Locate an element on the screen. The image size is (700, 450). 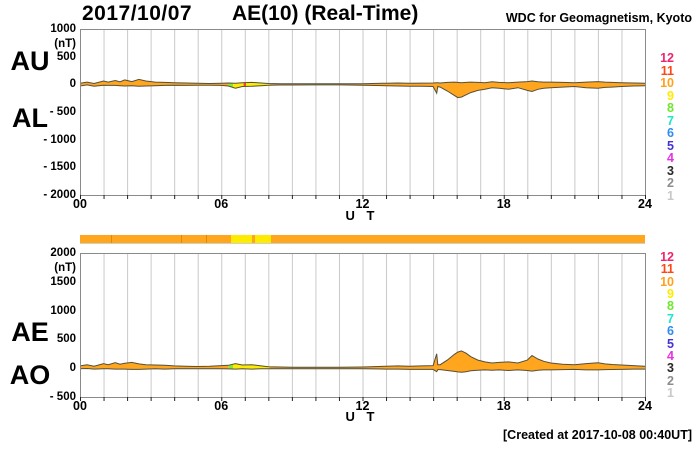
data-availability-bar is located at coordinates (362, 239).